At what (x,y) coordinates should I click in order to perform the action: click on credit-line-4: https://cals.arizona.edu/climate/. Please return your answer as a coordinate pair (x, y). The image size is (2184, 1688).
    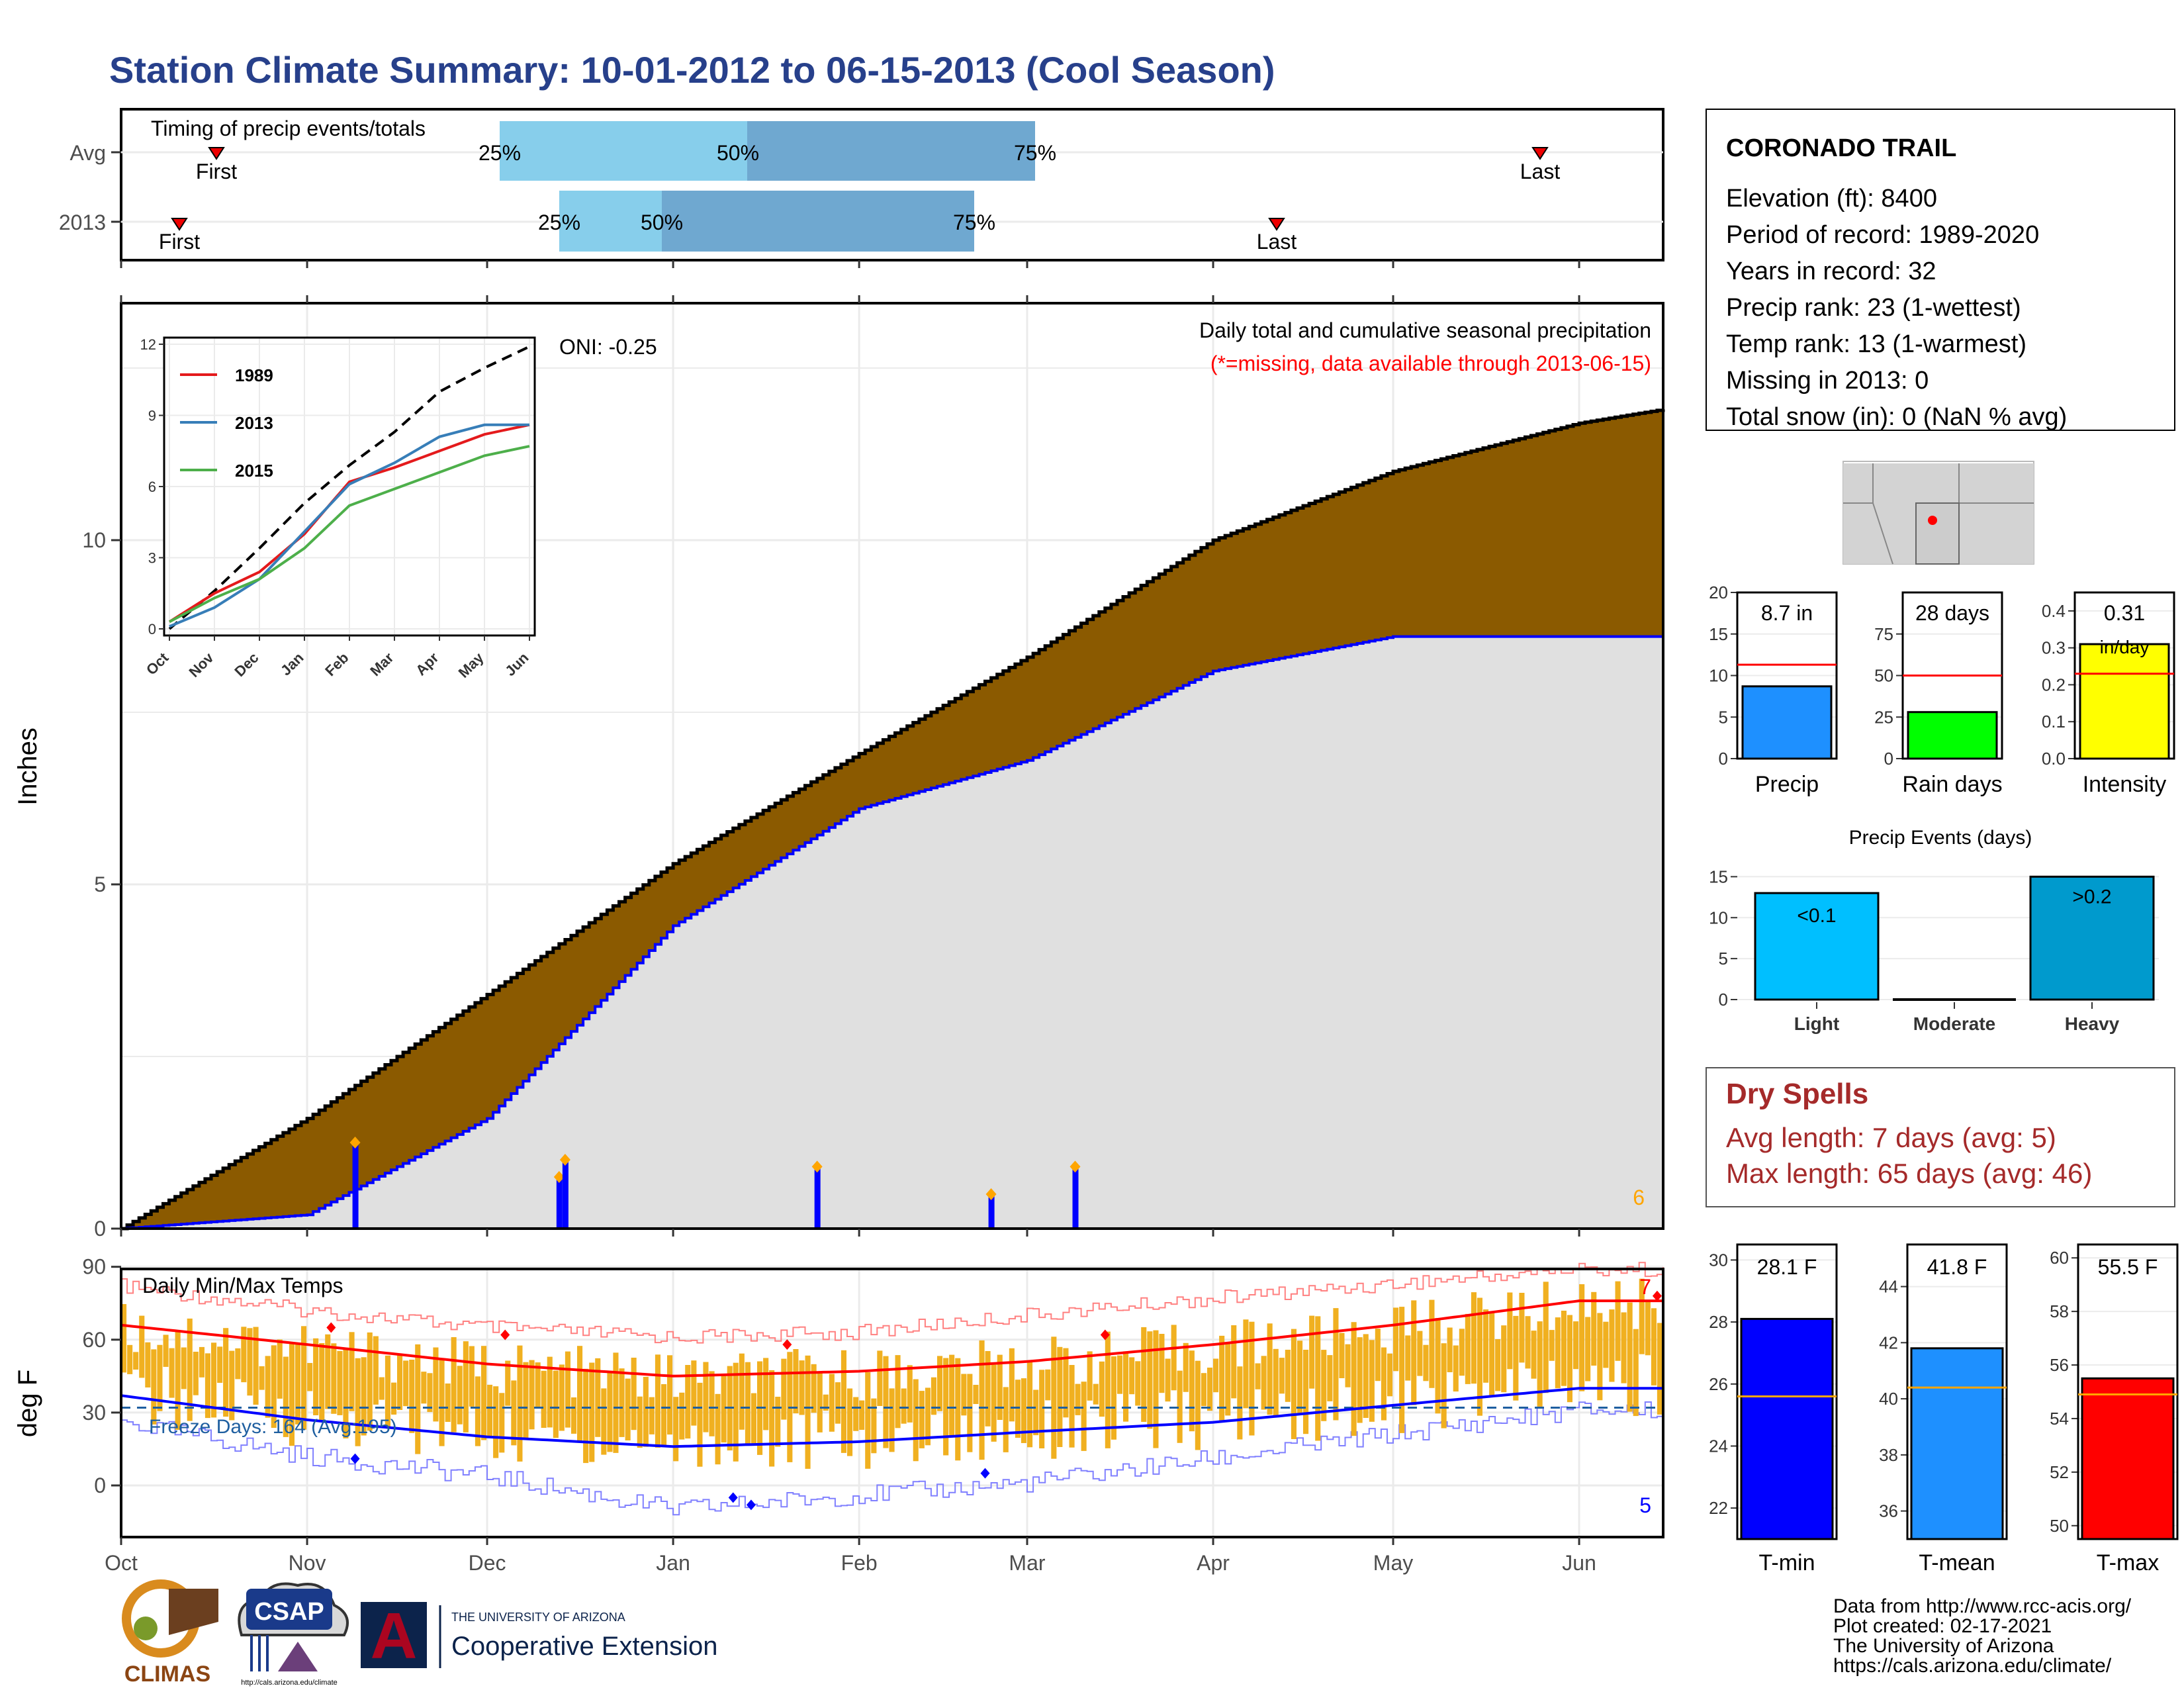
    Looking at the image, I should click on (1972, 1666).